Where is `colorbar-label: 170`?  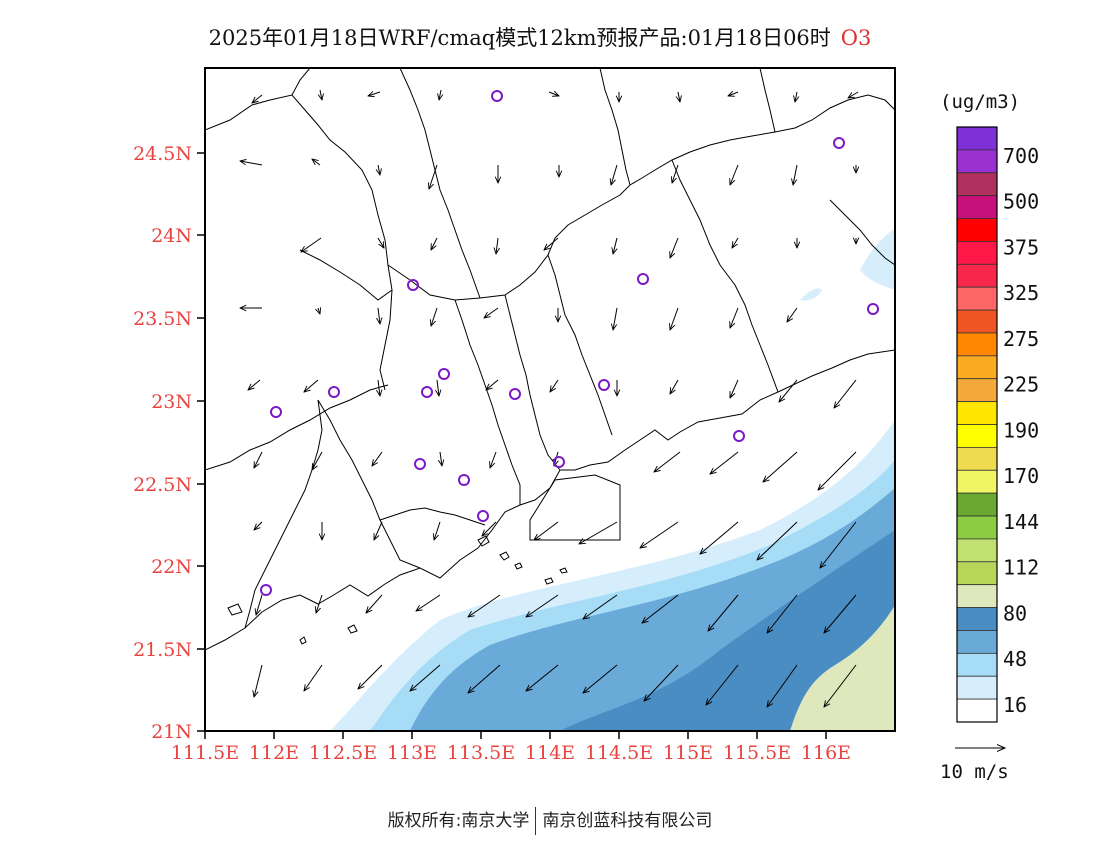 colorbar-label: 170 is located at coordinates (1021, 476).